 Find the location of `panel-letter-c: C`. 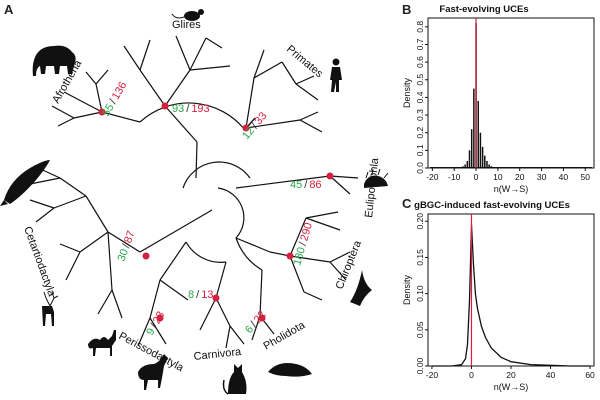

panel-letter-c: C is located at coordinates (407, 203).